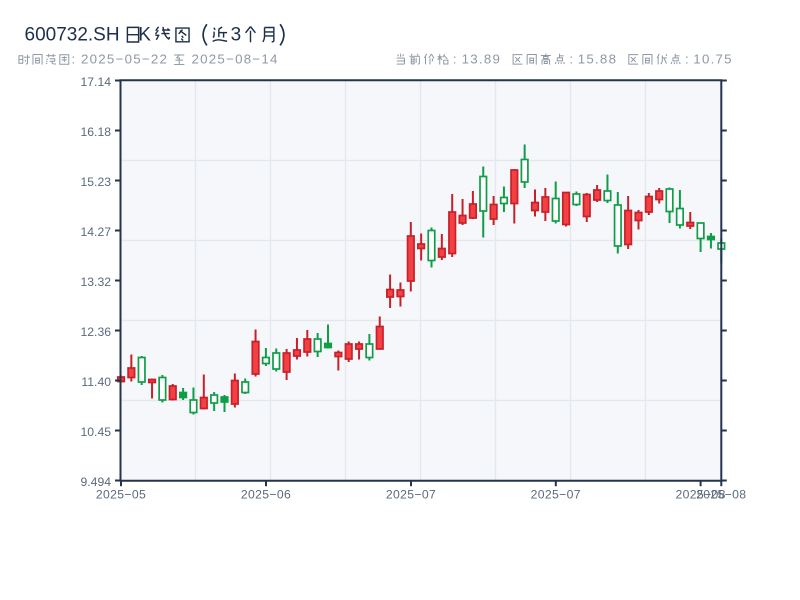 Image resolution: width=800 pixels, height=600 pixels. What do you see at coordinates (72, 34) in the screenshot?
I see `svg-text: 600732.SH` at bounding box center [72, 34].